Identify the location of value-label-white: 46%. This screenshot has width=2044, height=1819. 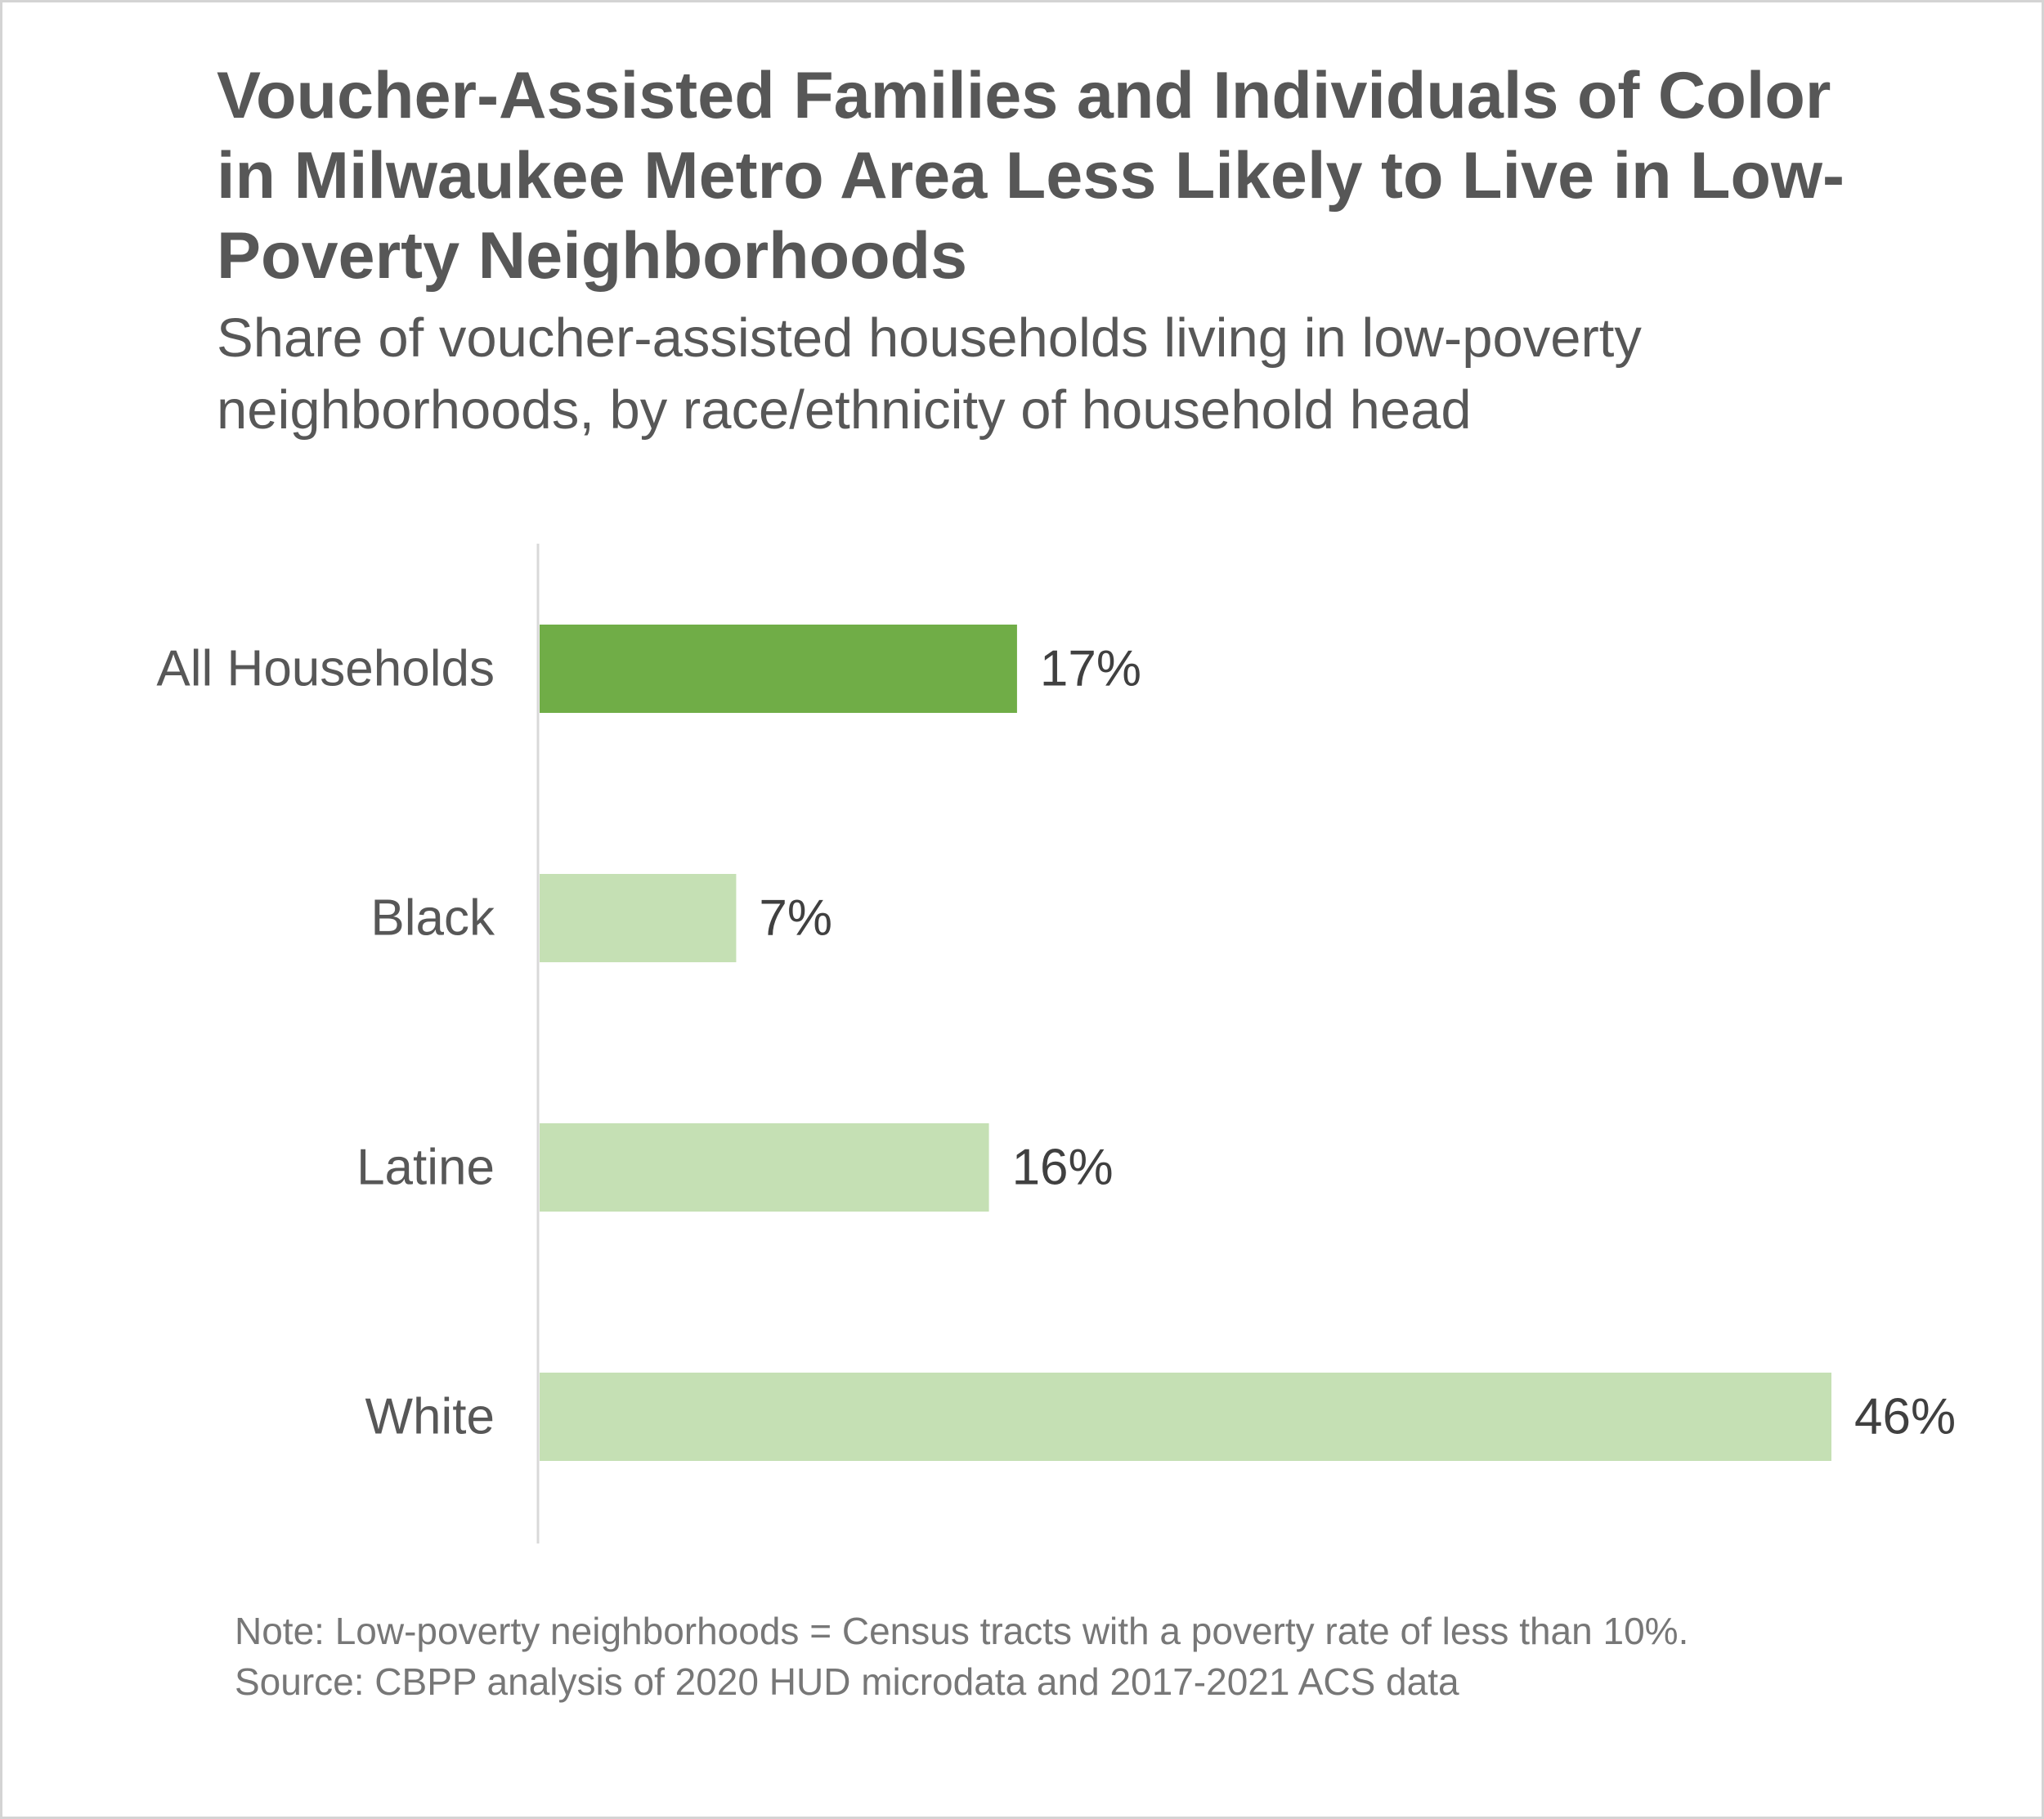
(1905, 1417).